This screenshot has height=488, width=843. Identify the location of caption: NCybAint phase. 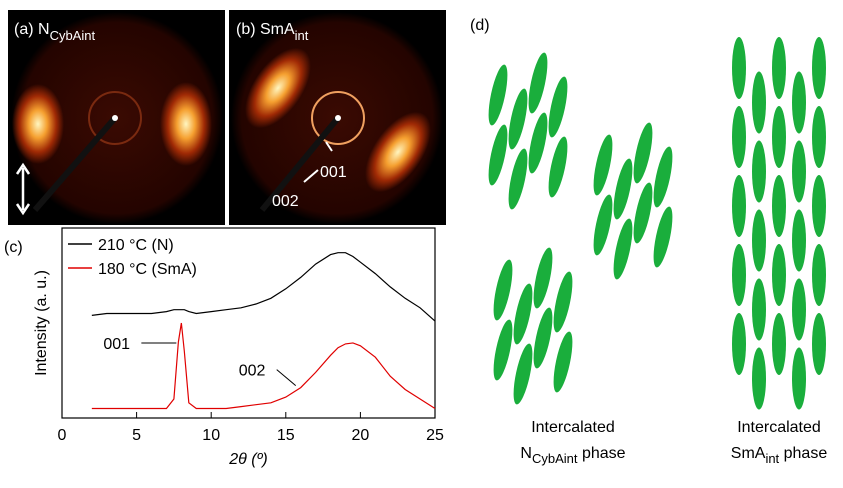
(572, 455).